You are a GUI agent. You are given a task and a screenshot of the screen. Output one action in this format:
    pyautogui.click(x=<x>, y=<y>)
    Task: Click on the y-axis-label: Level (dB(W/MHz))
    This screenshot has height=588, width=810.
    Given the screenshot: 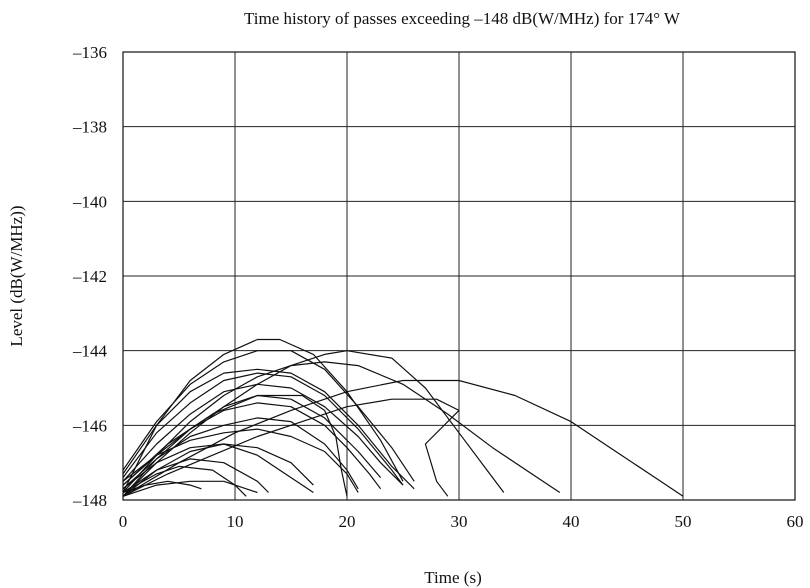 What is the action you would take?
    pyautogui.click(x=16, y=275)
    